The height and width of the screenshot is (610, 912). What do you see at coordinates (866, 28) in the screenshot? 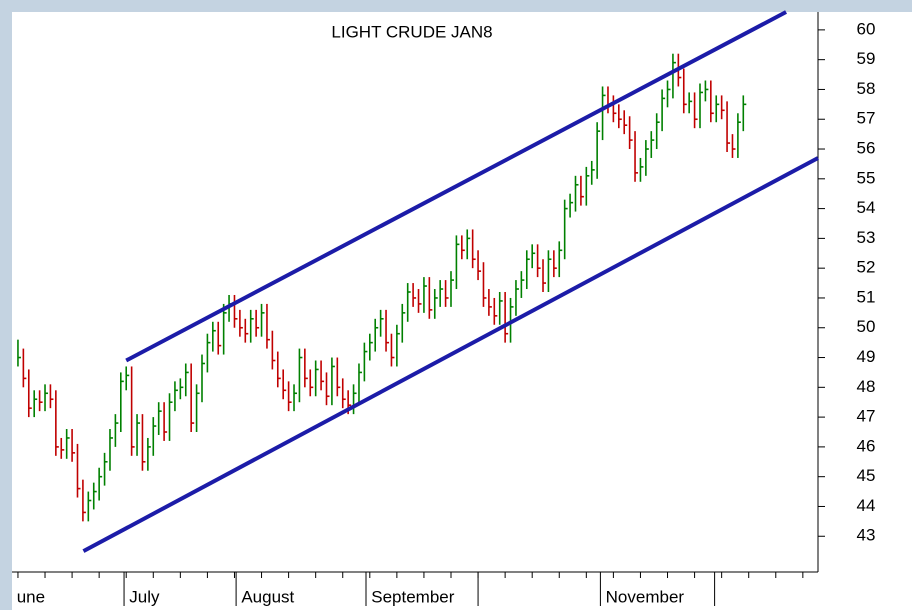
I see `y-tick-label: 60` at bounding box center [866, 28].